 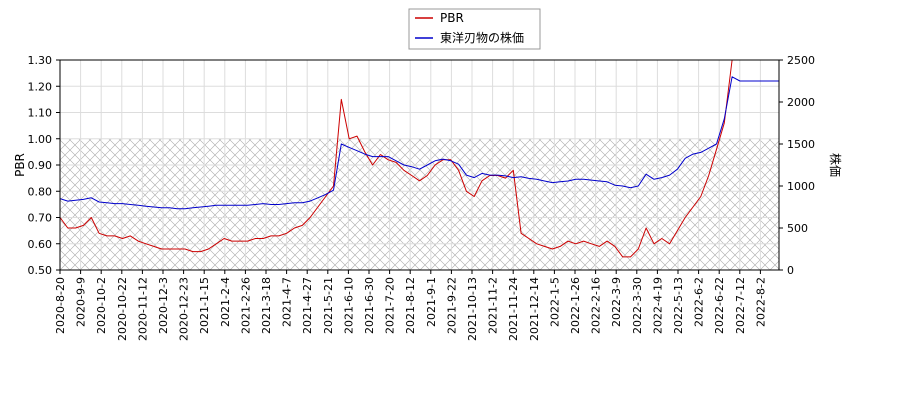 I want to click on x-tick-label: 2021-11-24, so click(x=513, y=309).